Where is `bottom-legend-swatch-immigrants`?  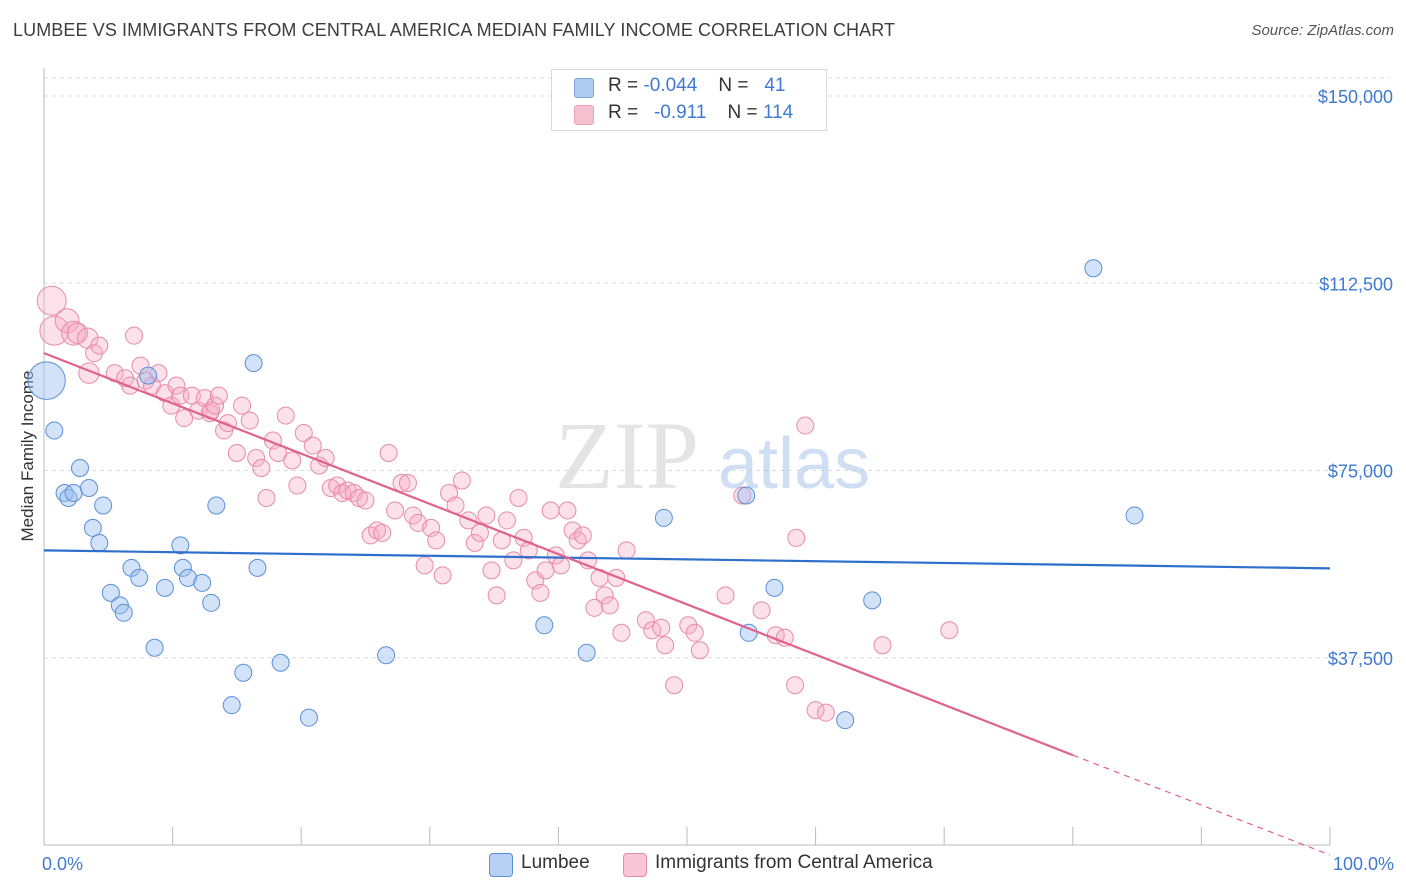
bottom-legend-swatch-immigrants is located at coordinates (635, 865).